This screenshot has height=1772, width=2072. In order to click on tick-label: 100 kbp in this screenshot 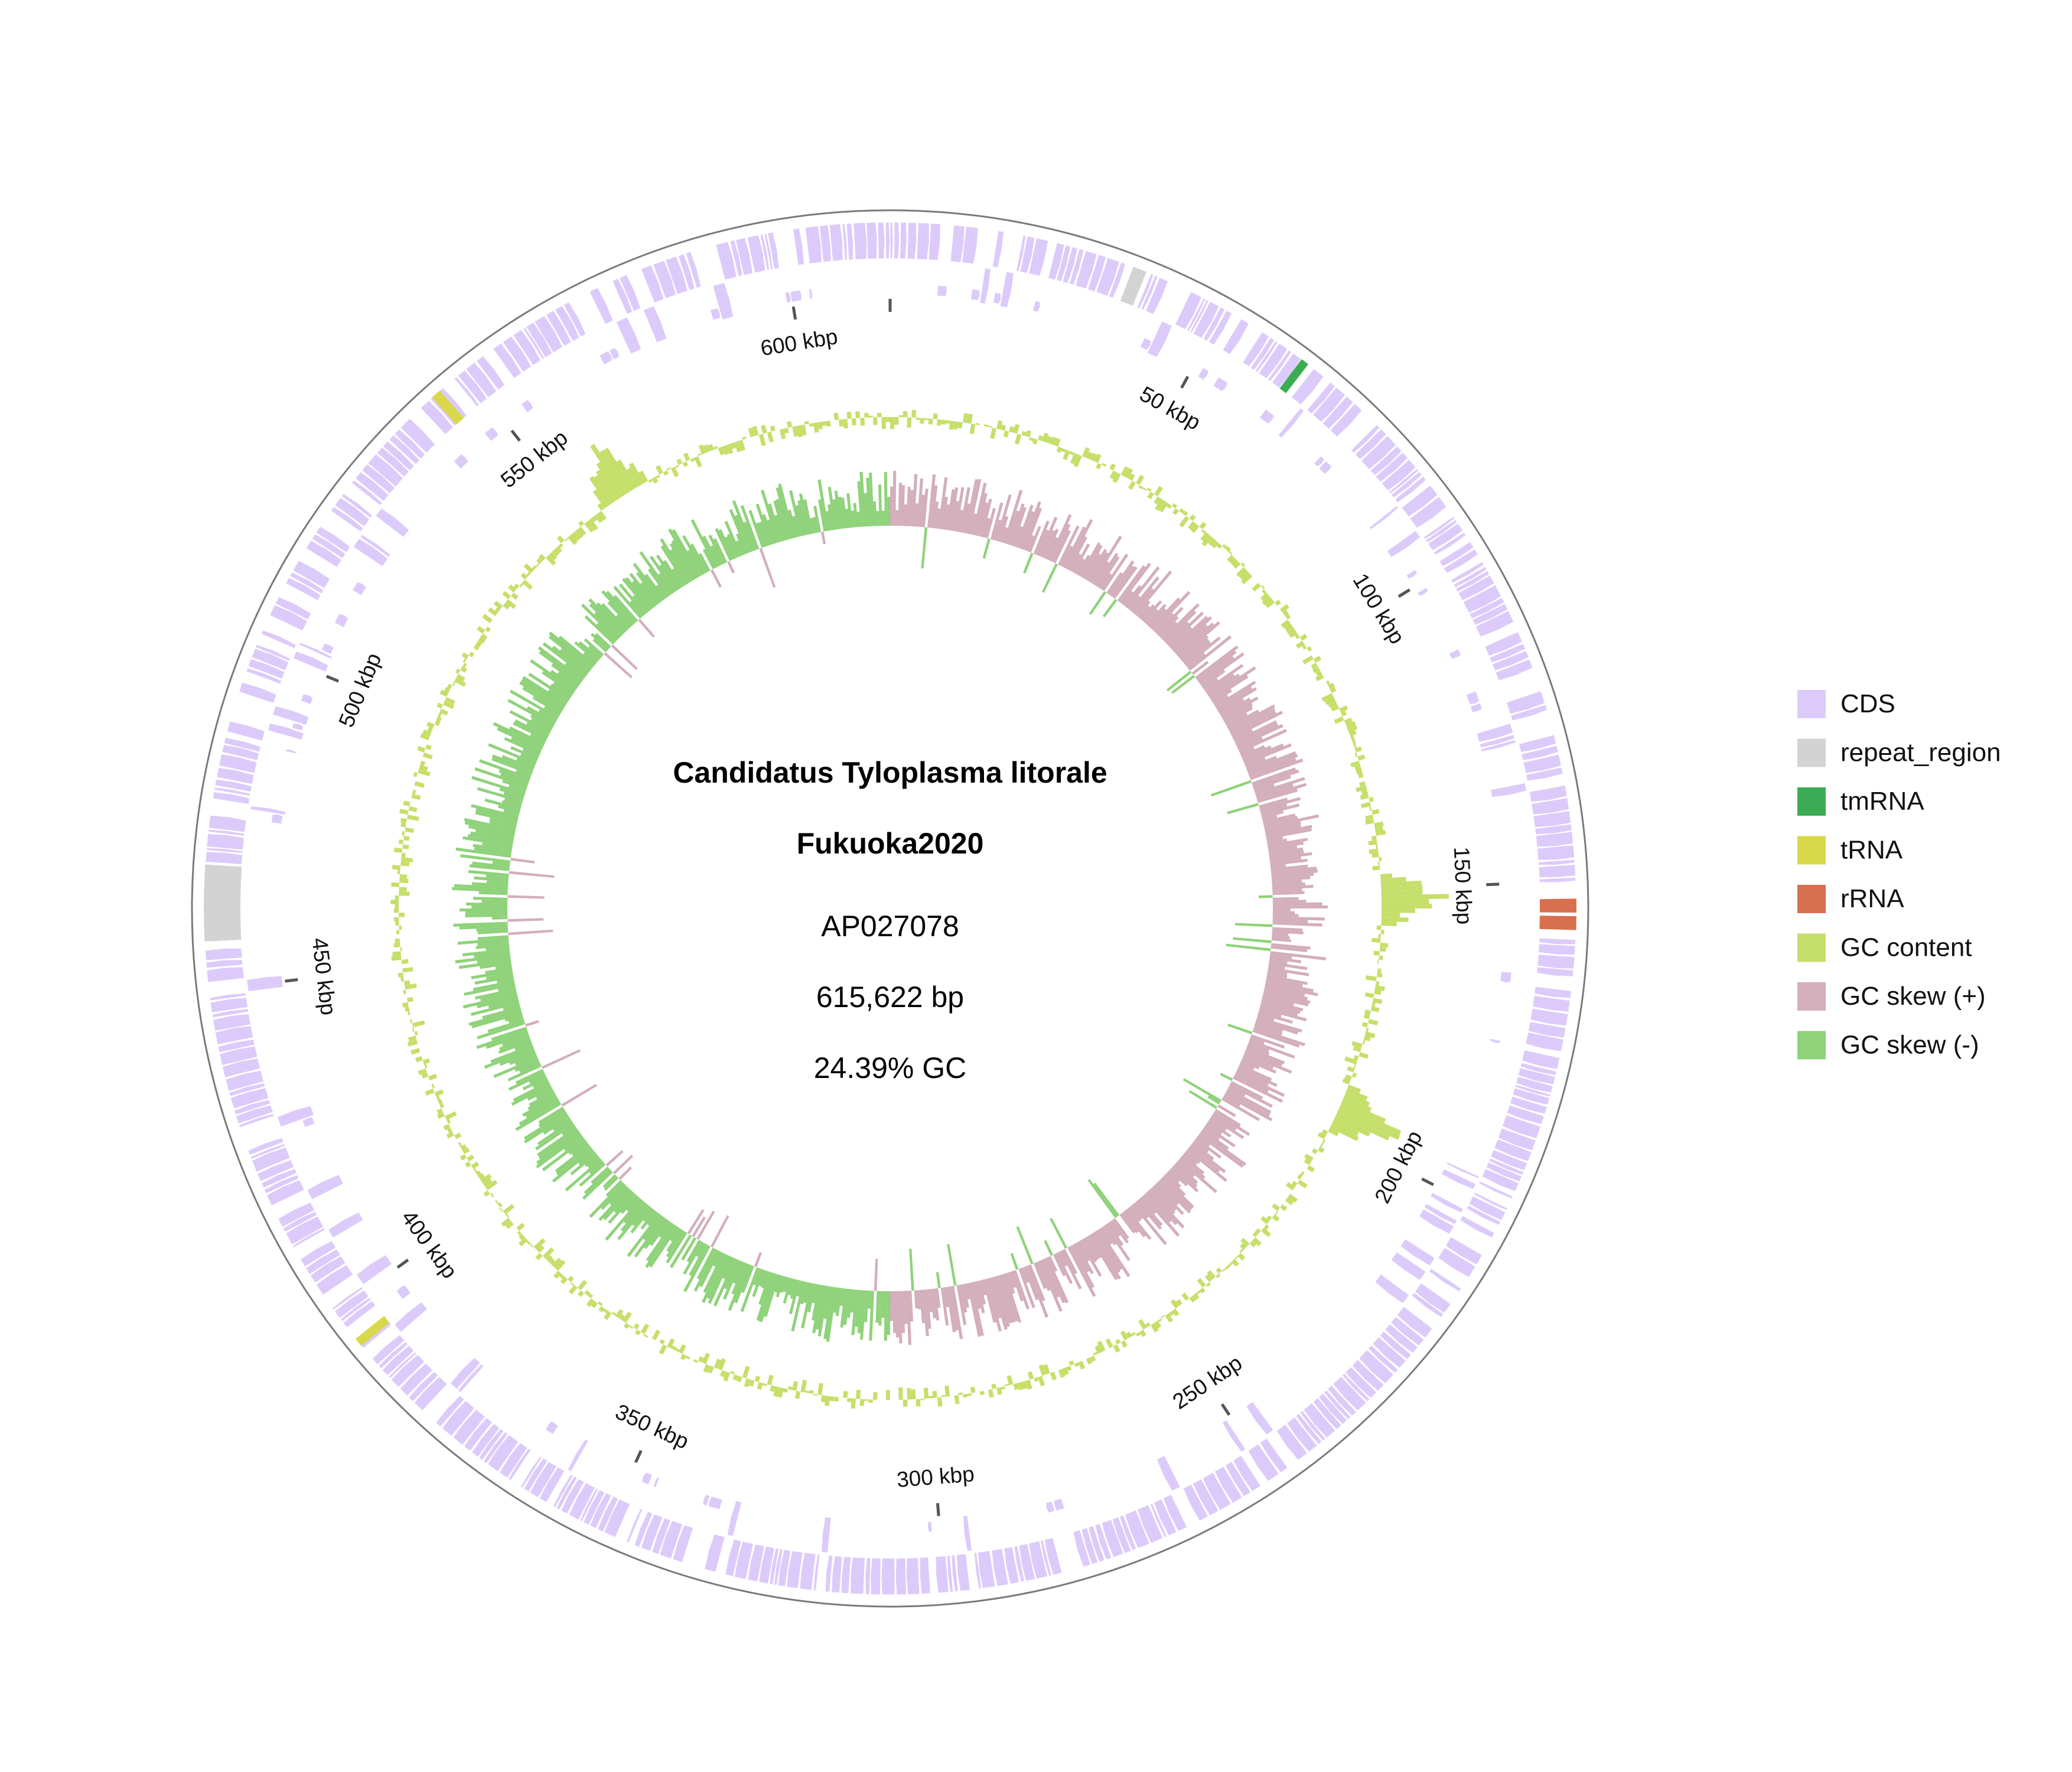, I will do `click(1379, 609)`.